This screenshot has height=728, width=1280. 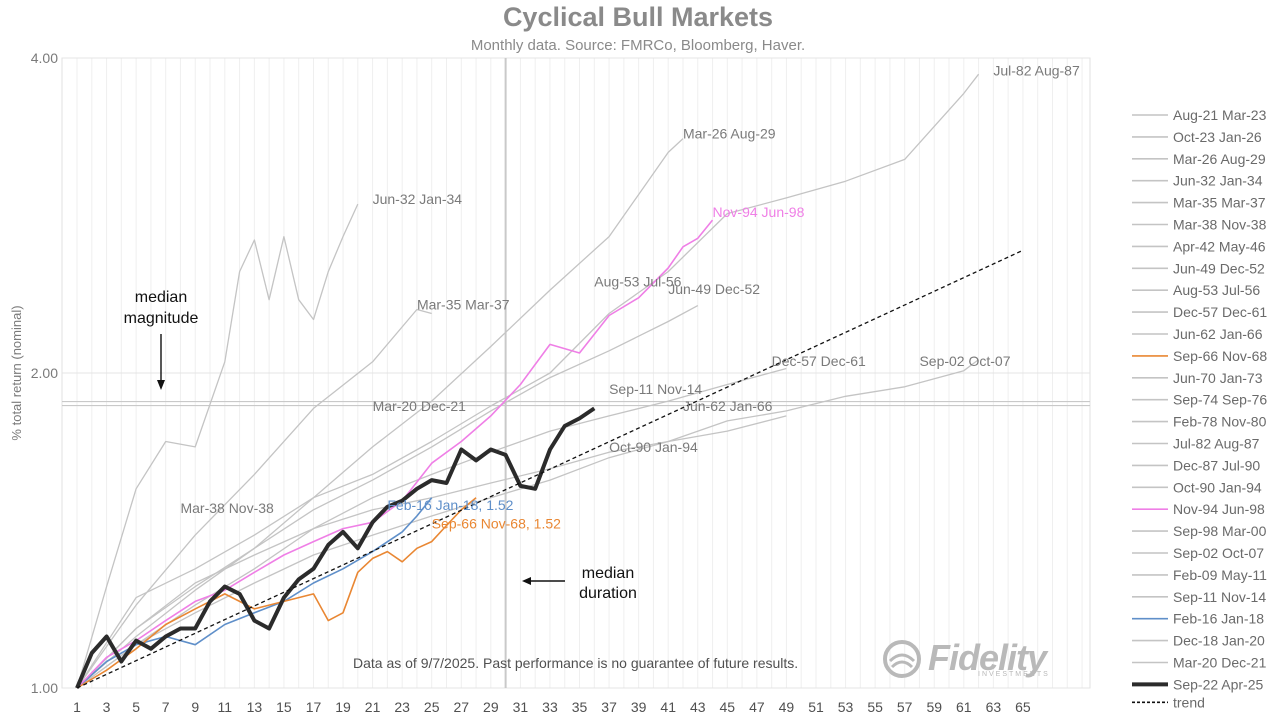 I want to click on series-annotation: Jun-32 Jan-34, so click(x=418, y=199).